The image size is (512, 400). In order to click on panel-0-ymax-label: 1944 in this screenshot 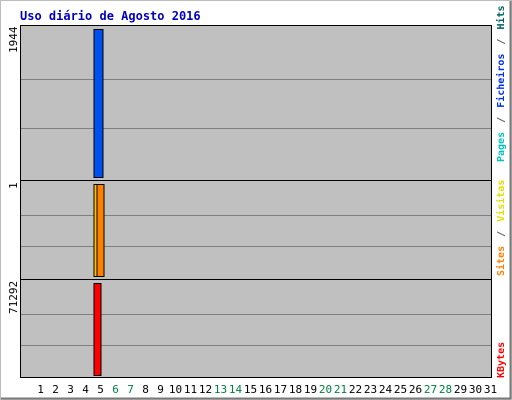, I will do `click(13, 39)`.